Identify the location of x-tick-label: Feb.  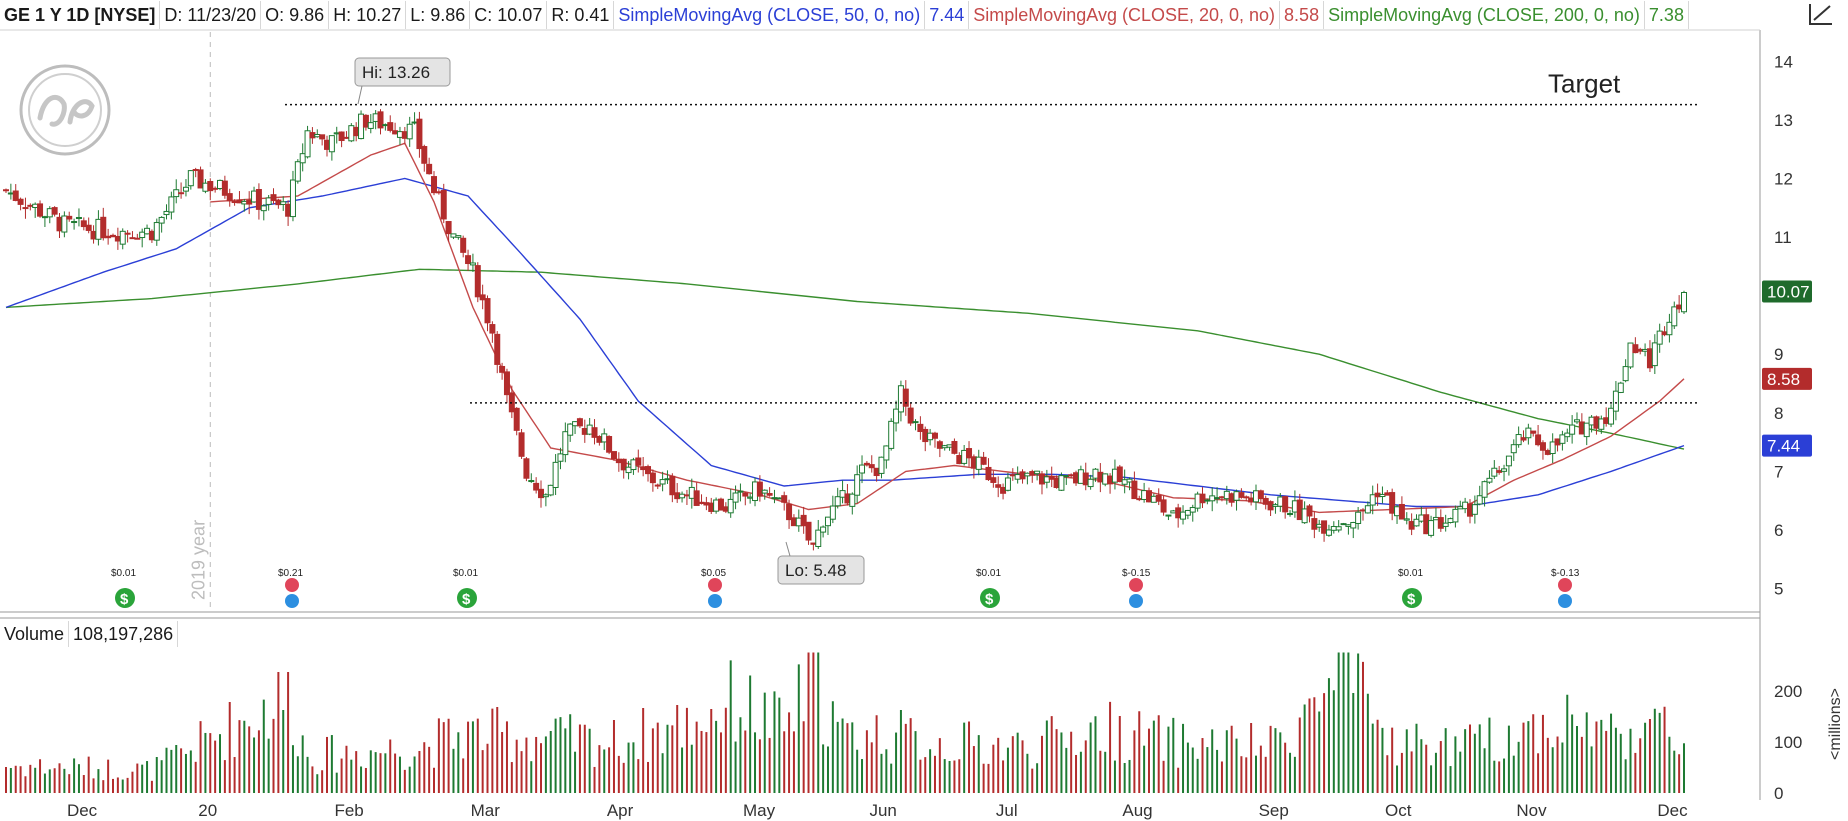
(348, 810).